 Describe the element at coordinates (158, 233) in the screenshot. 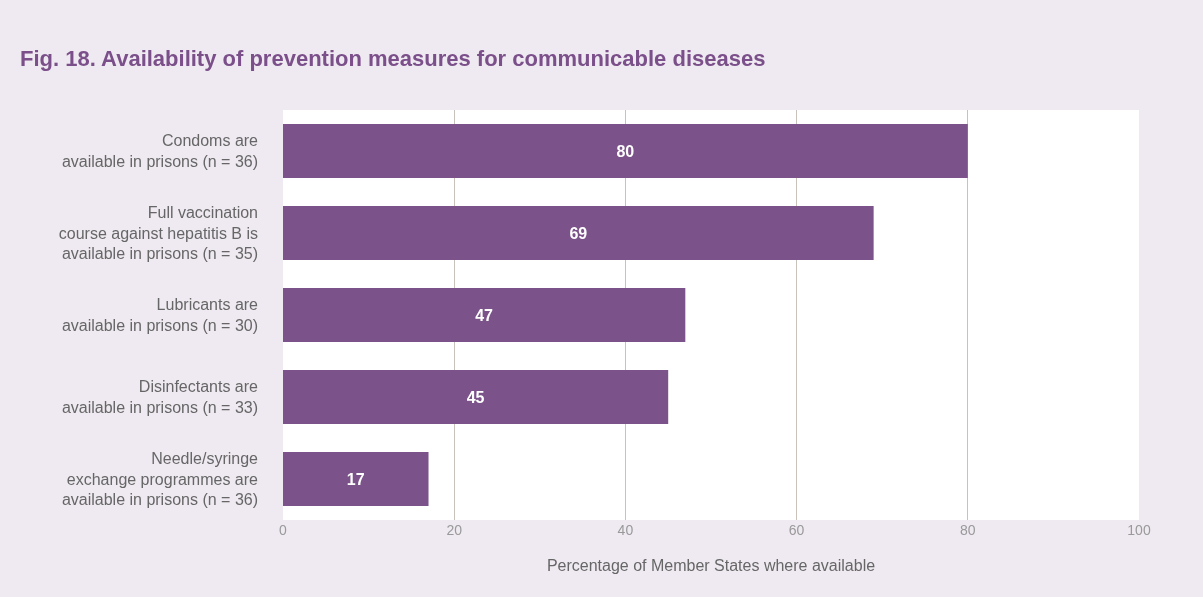

I see `y-tick-label: Full vaccination course against hepatitis B is available in prisons (n = 35)` at that location.